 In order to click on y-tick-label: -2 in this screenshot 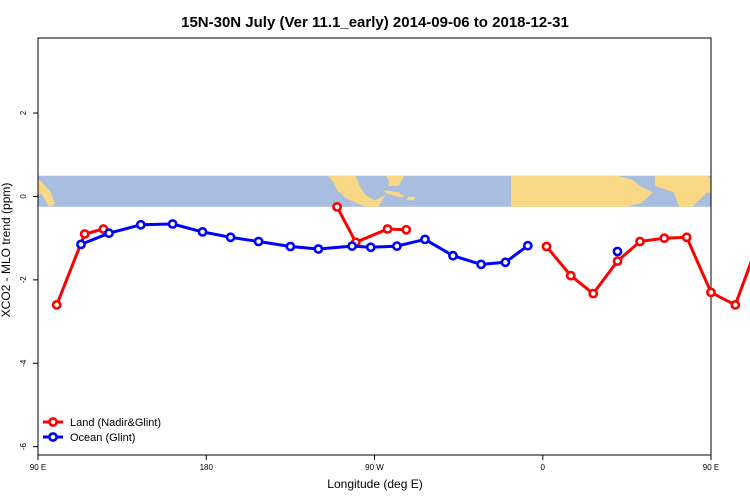, I will do `click(23, 280)`.